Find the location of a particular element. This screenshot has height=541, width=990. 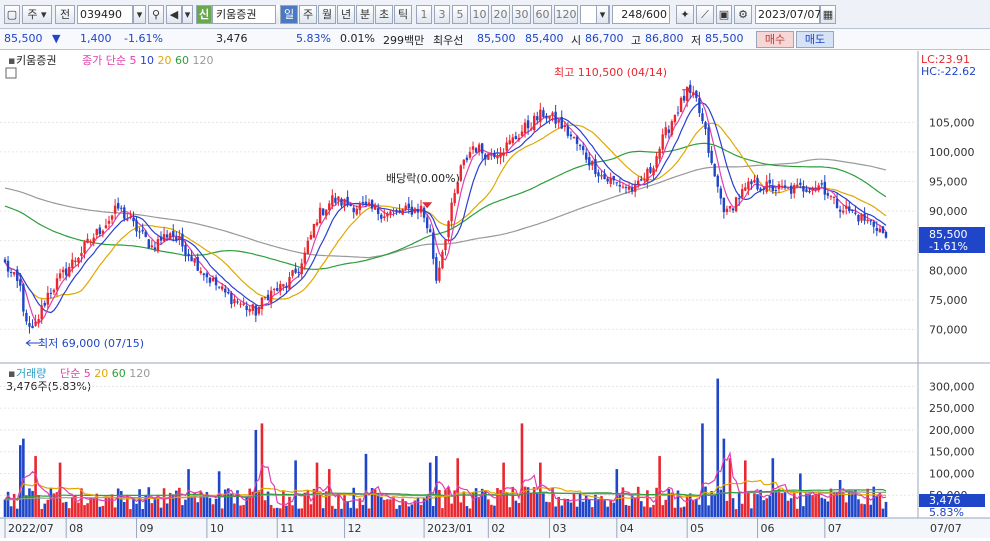

prev-button: 전 is located at coordinates (65, 14).